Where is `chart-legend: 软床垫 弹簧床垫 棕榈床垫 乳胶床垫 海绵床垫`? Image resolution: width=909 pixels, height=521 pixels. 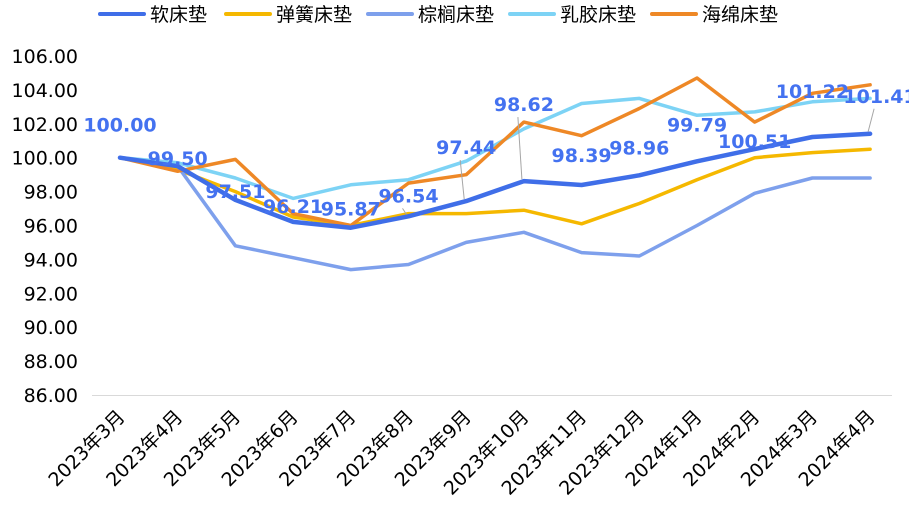
chart-legend: 软床垫 弹簧床垫 棕榈床垫 乳胶床垫 海绵床垫 is located at coordinates (438, 15).